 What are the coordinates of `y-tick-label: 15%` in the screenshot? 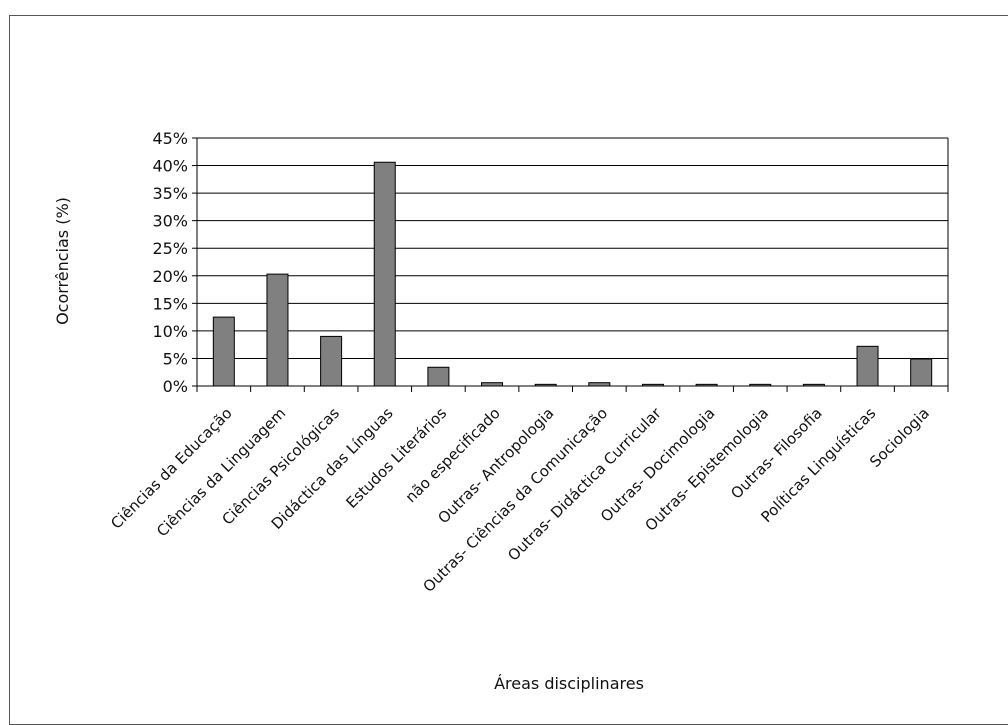 It's located at (170, 303).